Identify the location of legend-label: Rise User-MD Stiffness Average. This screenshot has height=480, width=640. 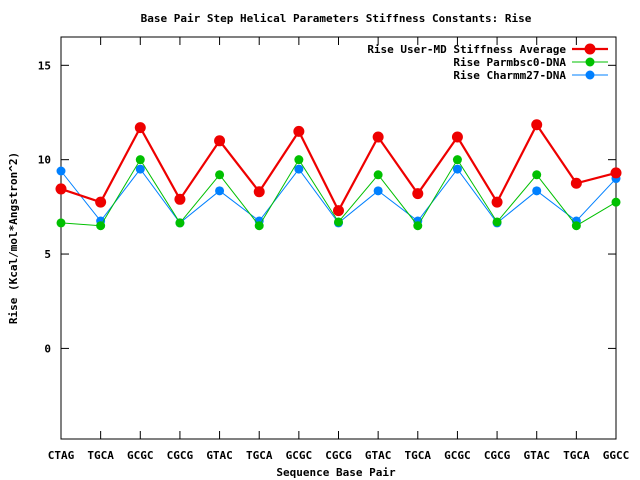
(466, 49).